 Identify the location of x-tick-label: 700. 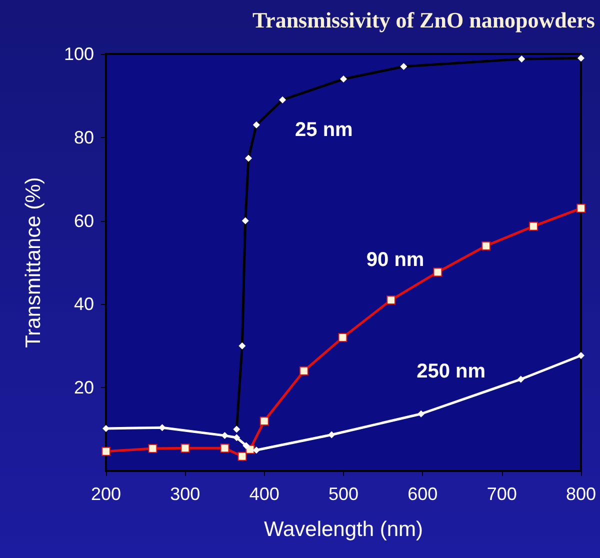
(501, 494).